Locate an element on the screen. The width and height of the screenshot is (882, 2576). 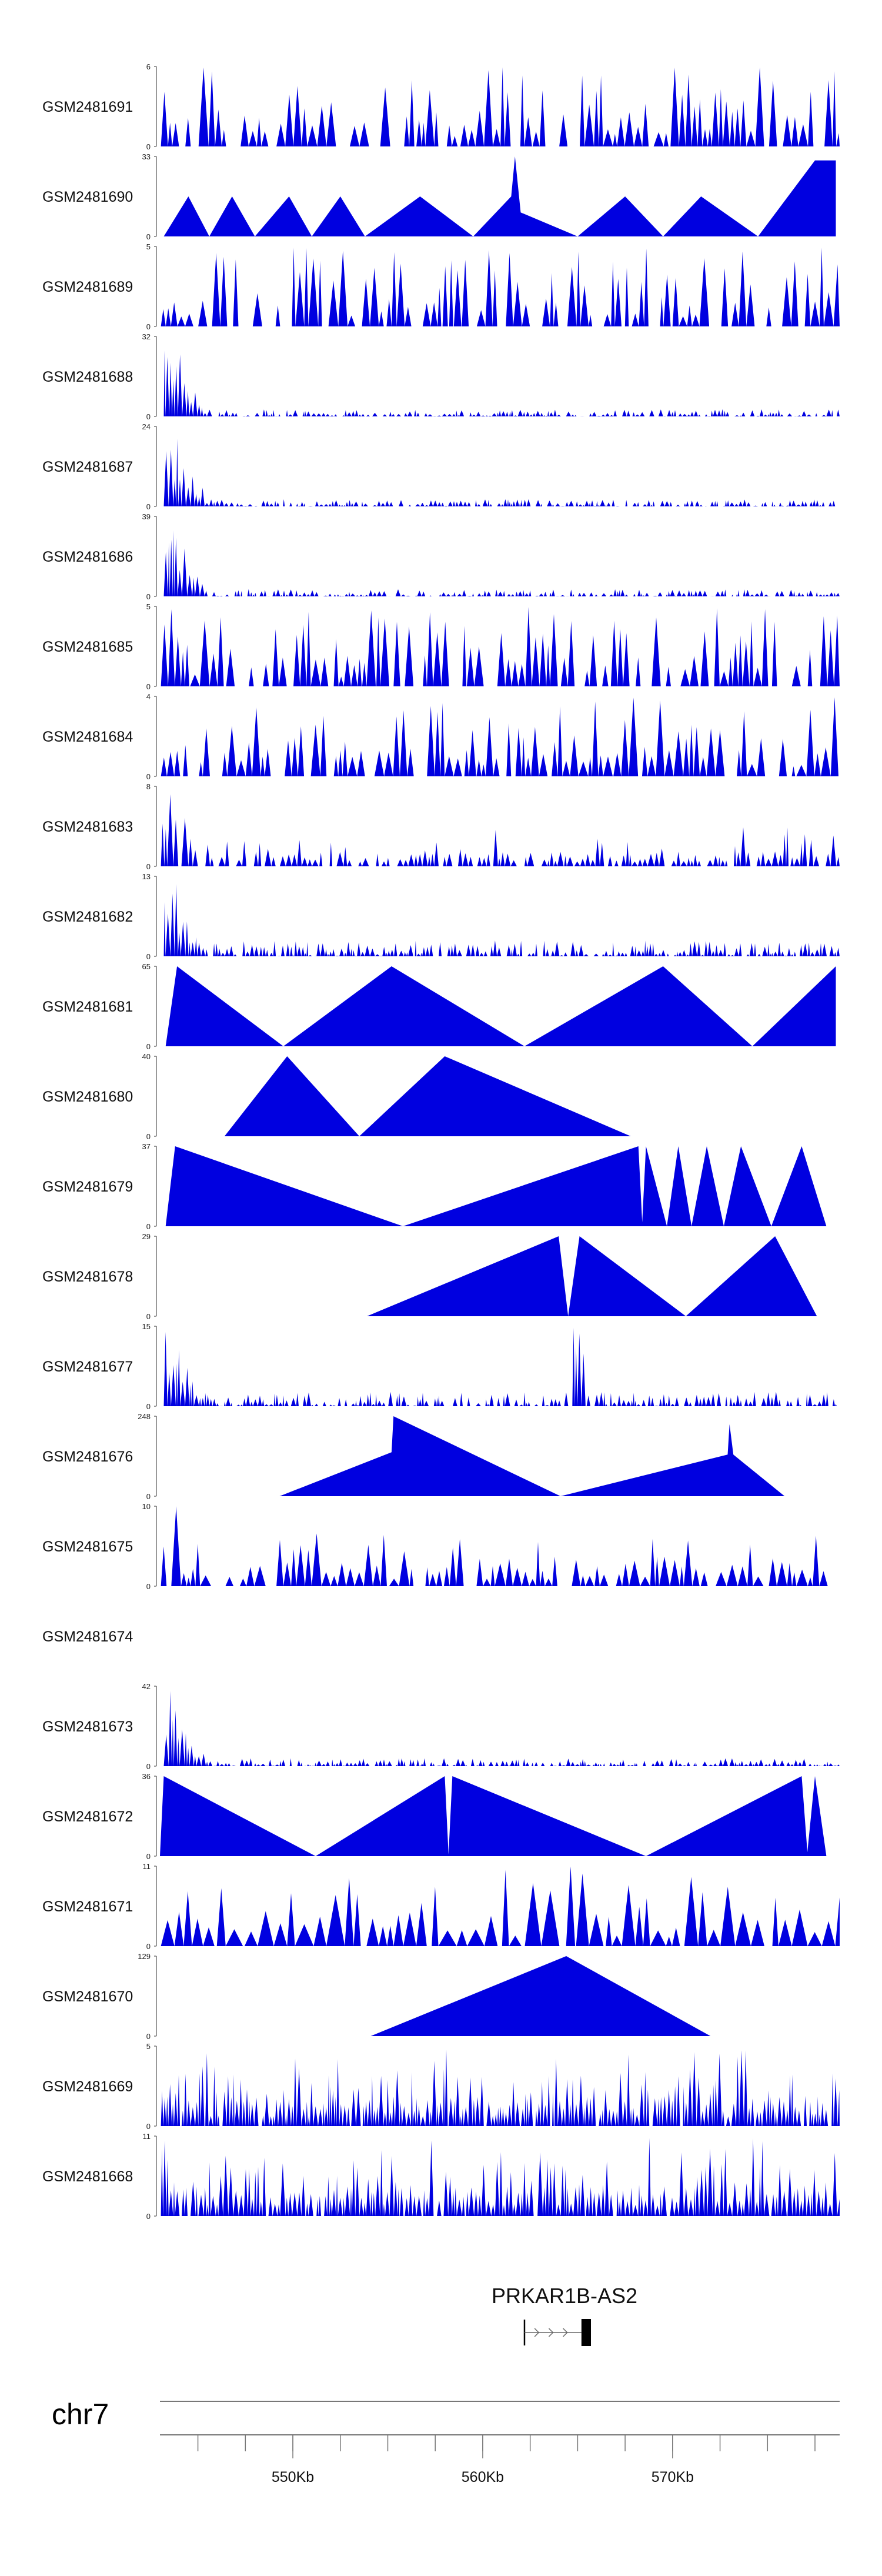
track-label: GSM2481679 is located at coordinates (87, 1187).